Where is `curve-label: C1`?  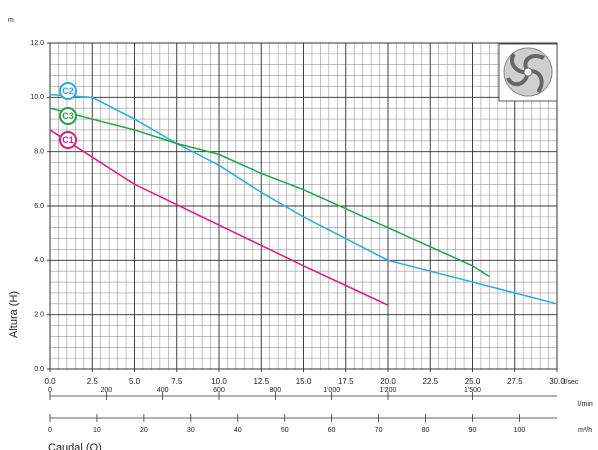
curve-label: C1 is located at coordinates (68, 140).